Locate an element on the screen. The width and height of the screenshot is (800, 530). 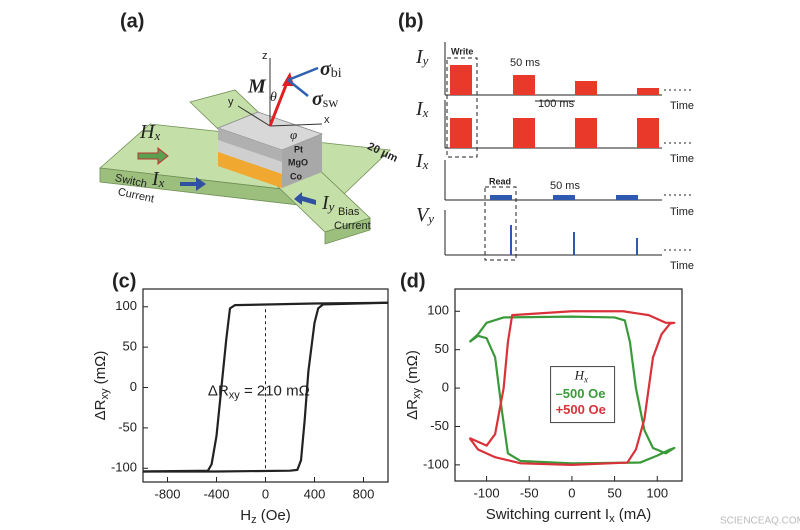
label: Hx is located at coordinates (149, 132).